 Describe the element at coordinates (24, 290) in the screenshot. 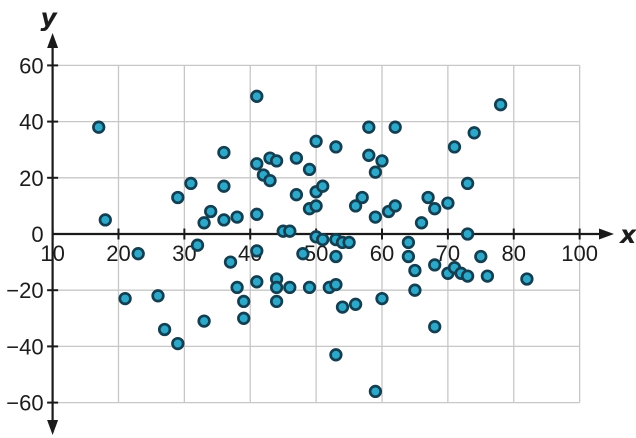

I see `y-tick-label: −20` at that location.